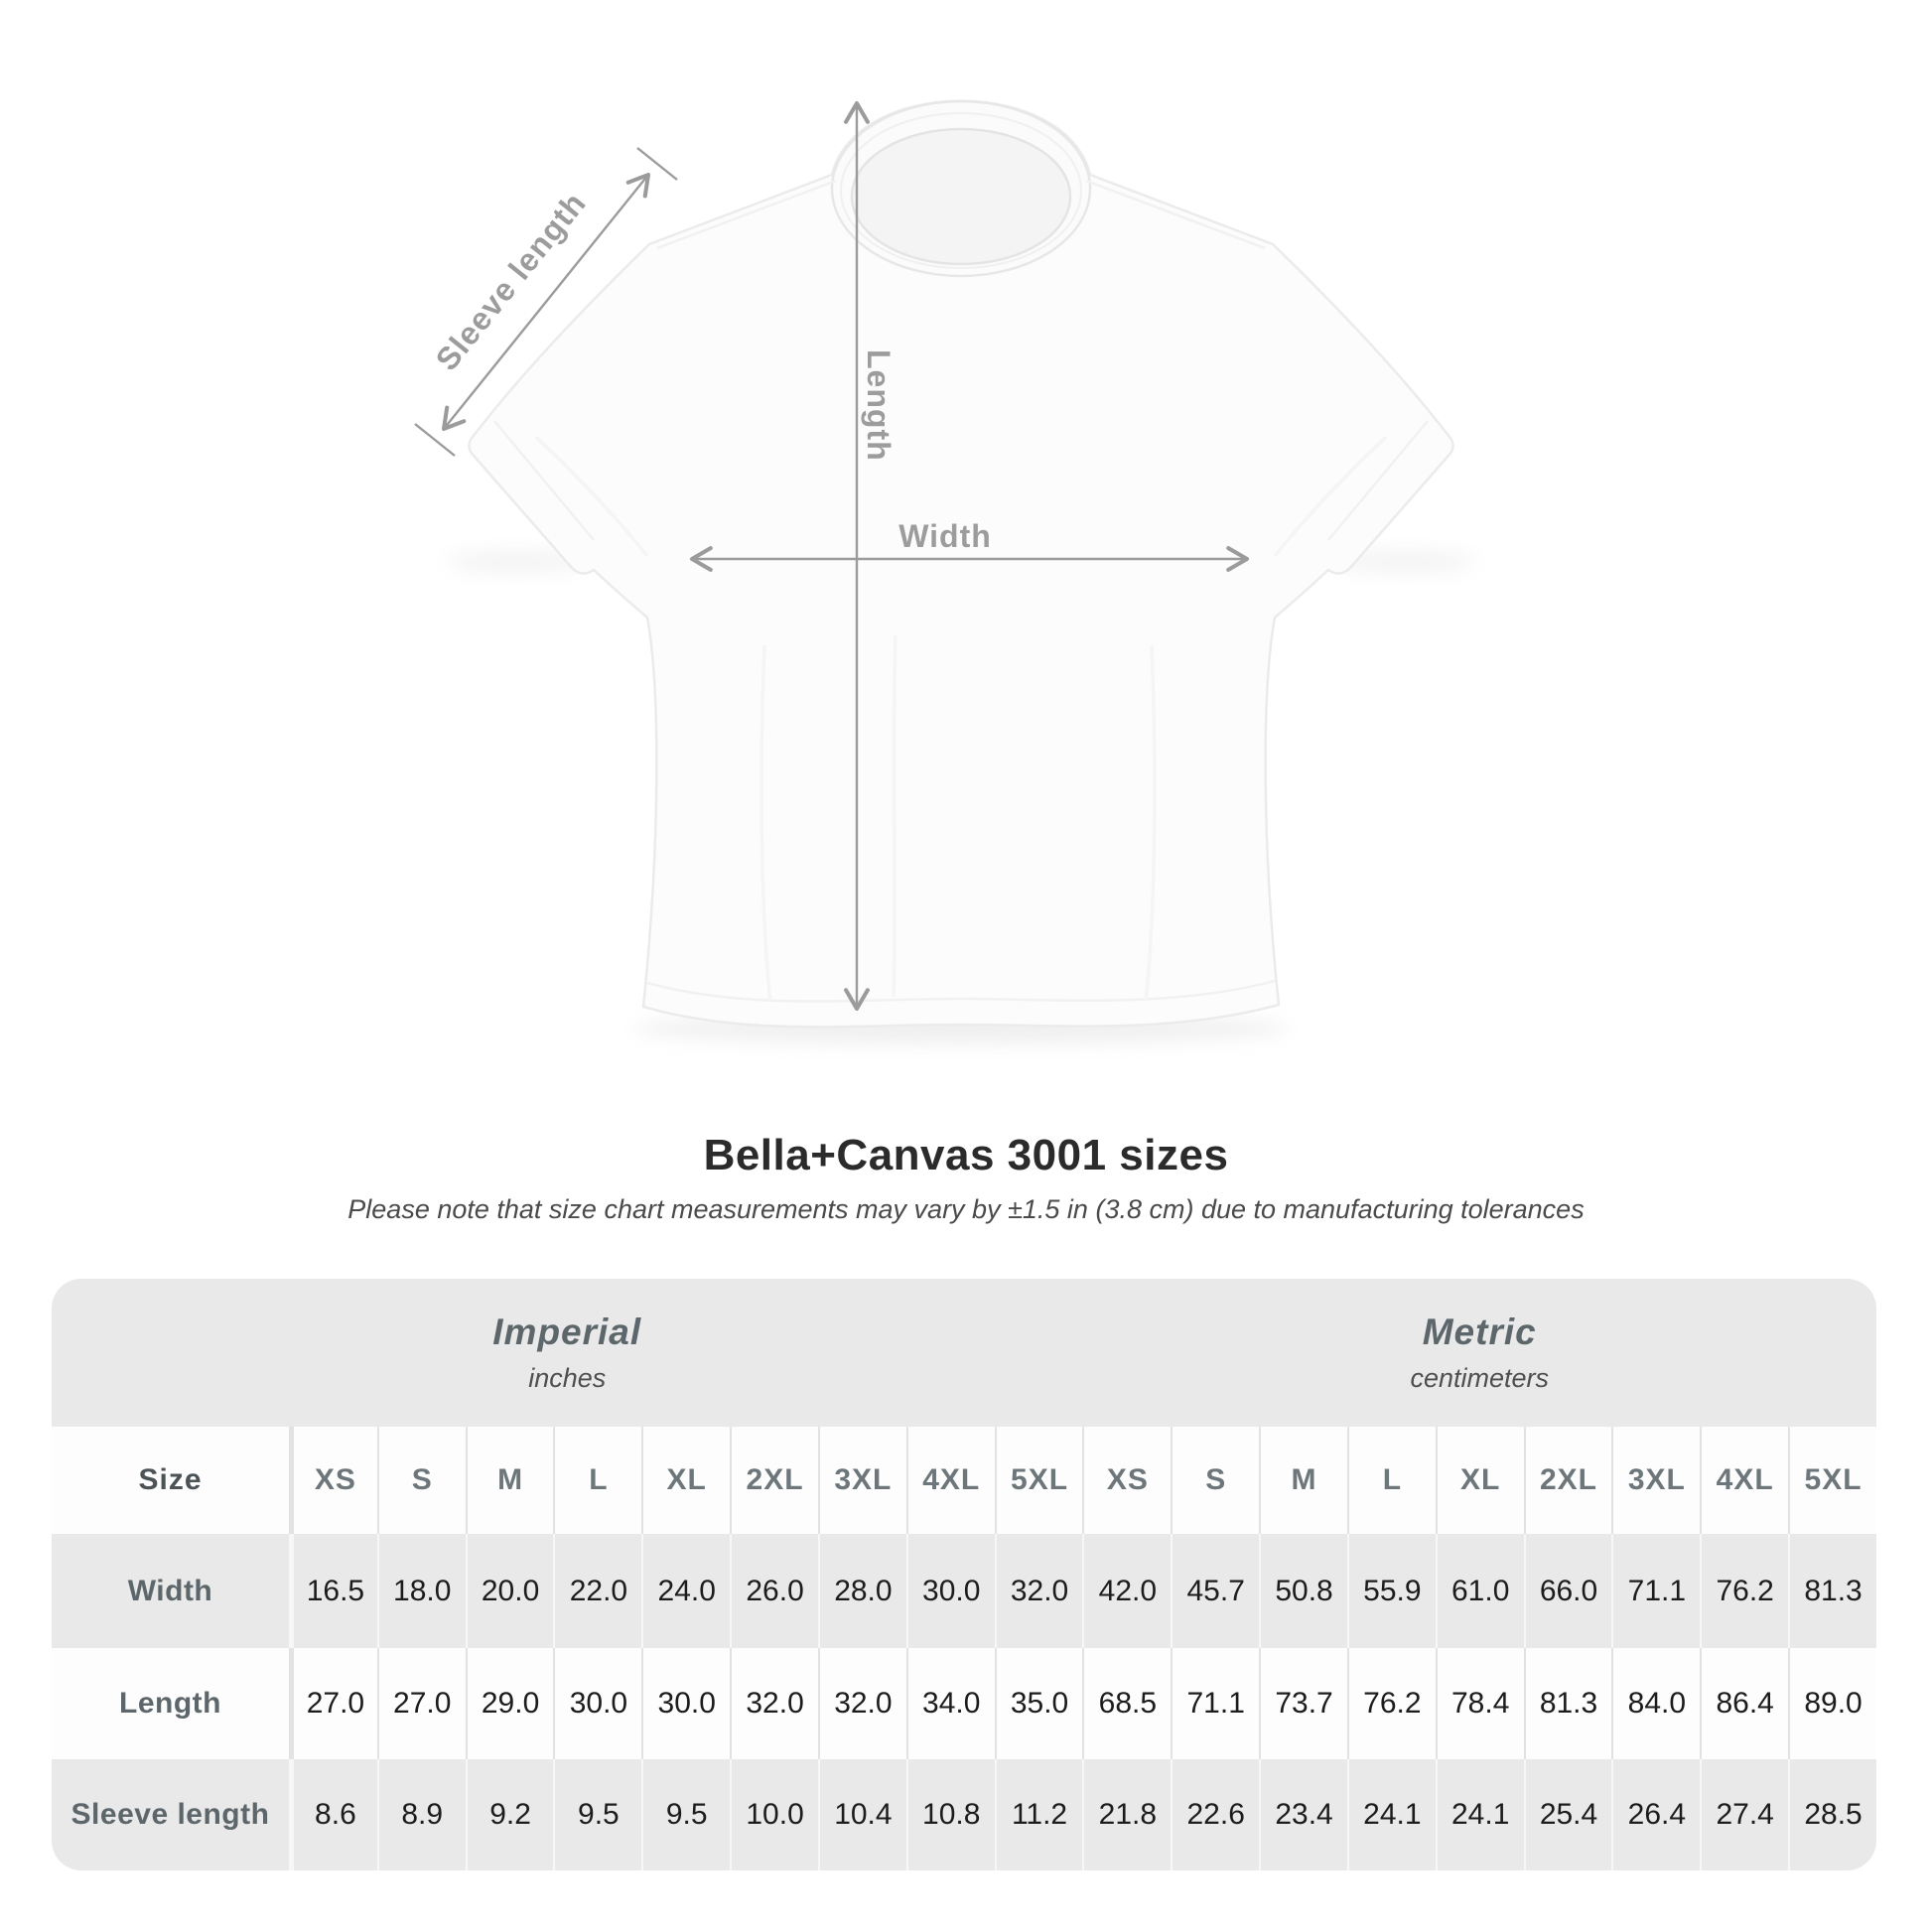 The height and width of the screenshot is (1932, 1932). Describe the element at coordinates (421, 1480) in the screenshot. I see `size-col-header-imperial-s: S` at that location.